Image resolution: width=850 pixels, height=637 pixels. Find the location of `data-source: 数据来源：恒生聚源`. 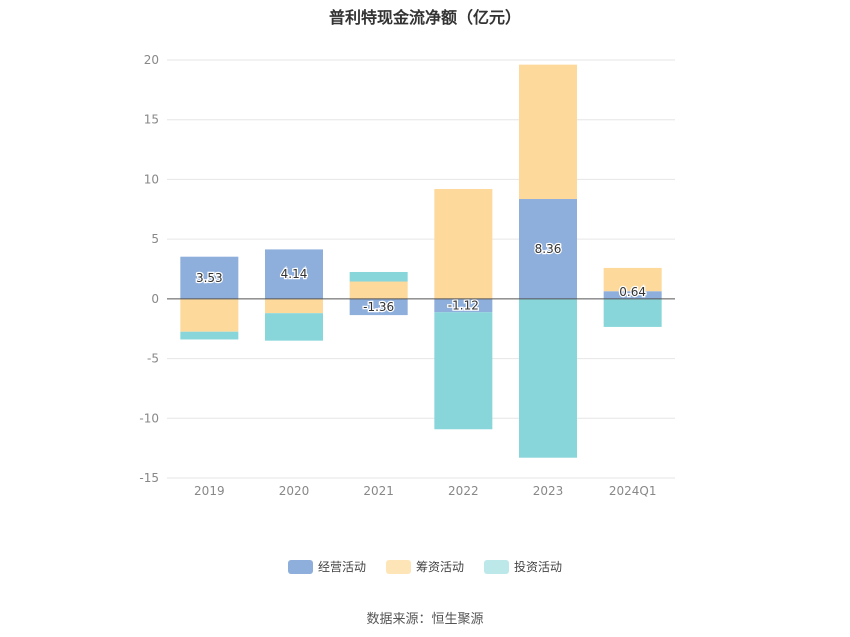

data-source: 数据来源：恒生聚源 is located at coordinates (425, 619).